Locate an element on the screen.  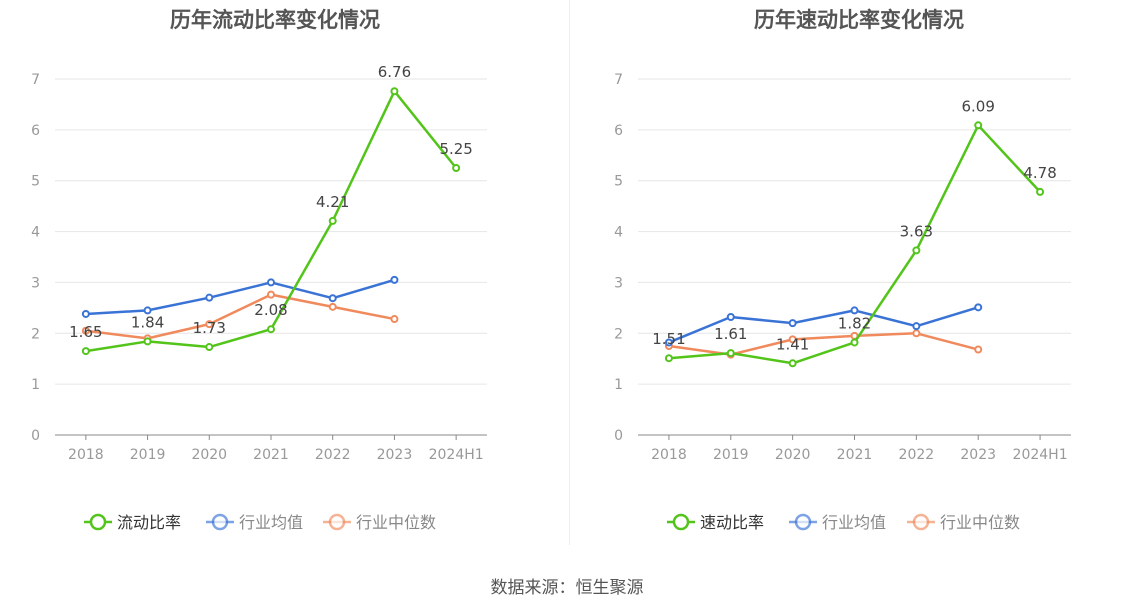
data-label: 1.41 is located at coordinates (792, 344).